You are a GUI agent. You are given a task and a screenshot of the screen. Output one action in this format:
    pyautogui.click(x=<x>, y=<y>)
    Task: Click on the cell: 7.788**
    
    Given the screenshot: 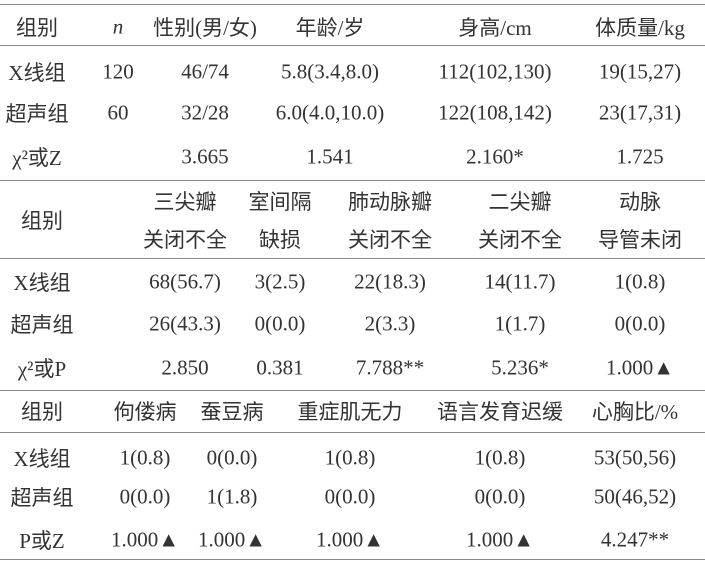 What is the action you would take?
    pyautogui.click(x=390, y=367)
    